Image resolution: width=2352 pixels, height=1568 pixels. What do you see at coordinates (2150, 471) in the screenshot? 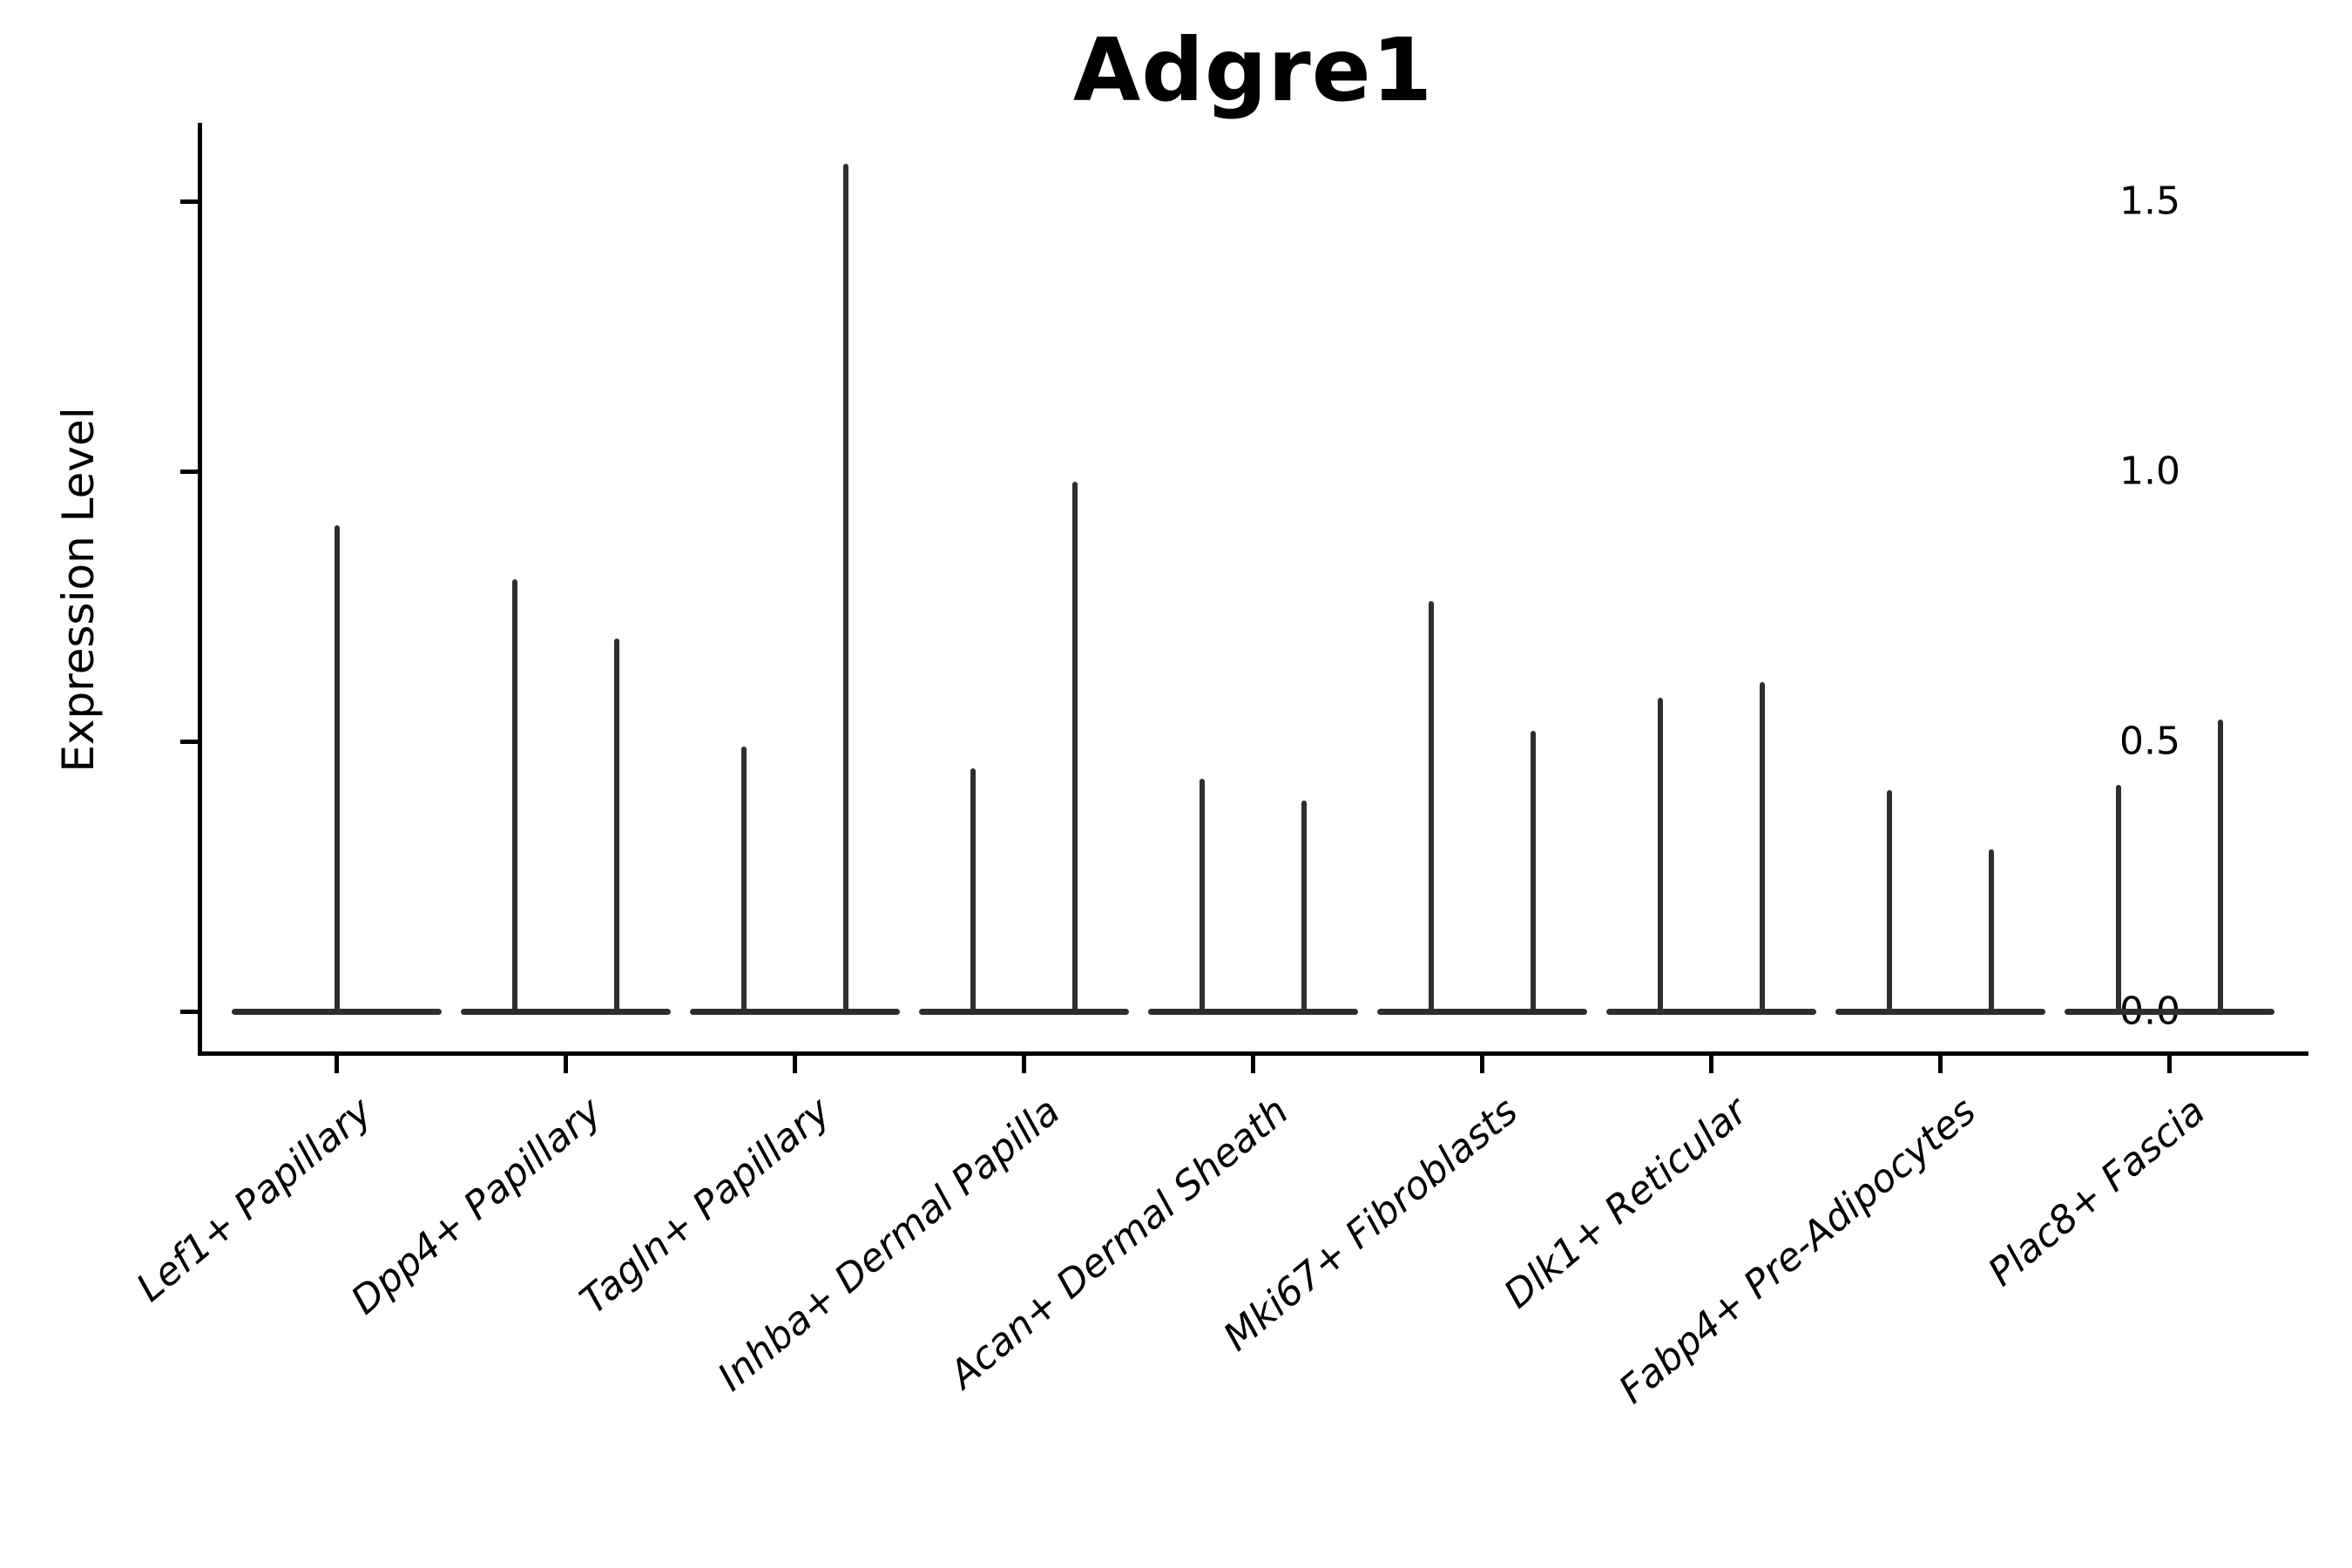
I see `y-tick-label: 1.0` at bounding box center [2150, 471].